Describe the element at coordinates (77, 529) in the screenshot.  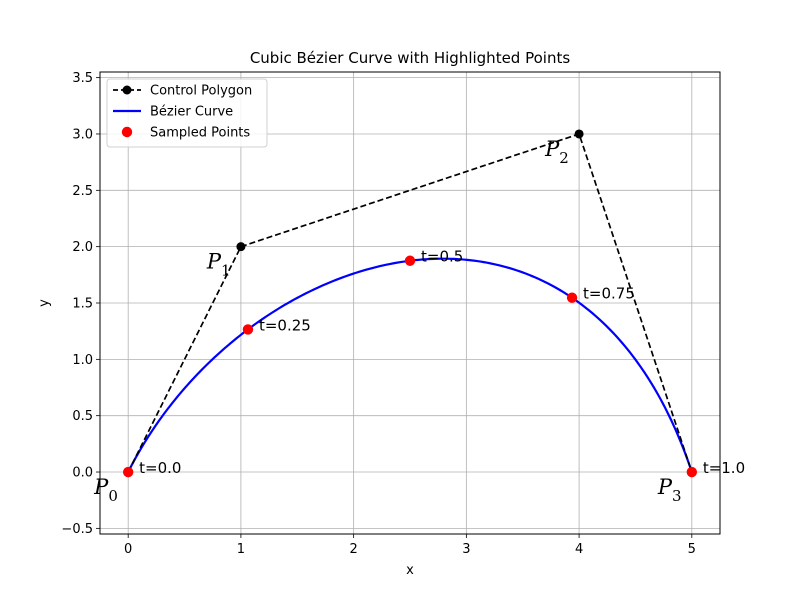
I see `y-tick-label: −0.5` at that location.